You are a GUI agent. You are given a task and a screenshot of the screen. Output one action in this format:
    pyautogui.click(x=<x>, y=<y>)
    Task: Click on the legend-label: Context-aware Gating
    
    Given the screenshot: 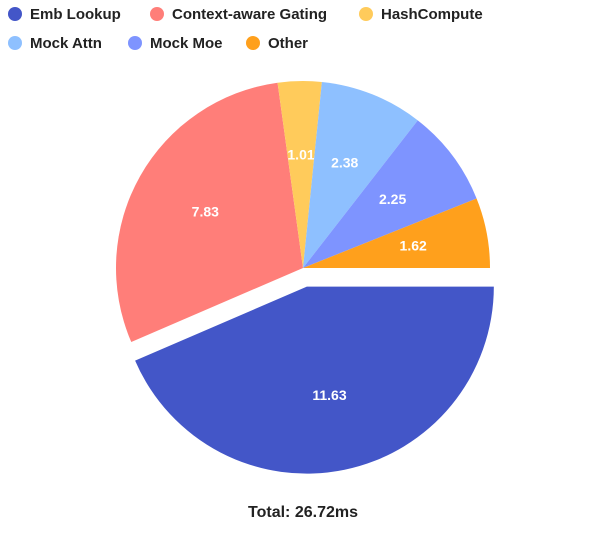 What is the action you would take?
    pyautogui.click(x=249, y=14)
    